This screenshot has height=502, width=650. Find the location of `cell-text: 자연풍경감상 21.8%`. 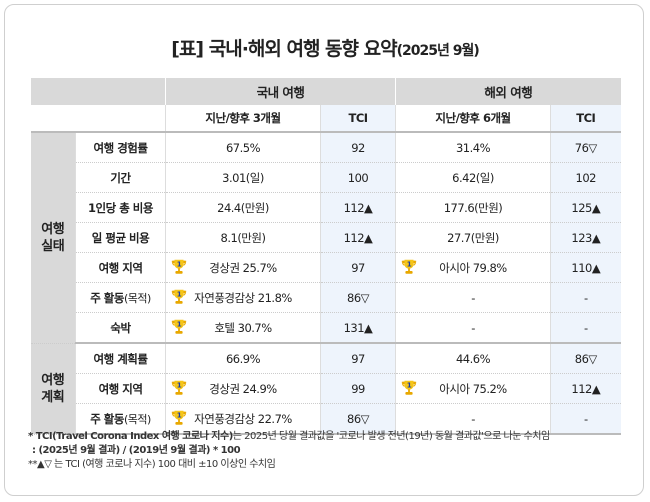

cell-text: 자연풍경감상 21.8% is located at coordinates (243, 297).